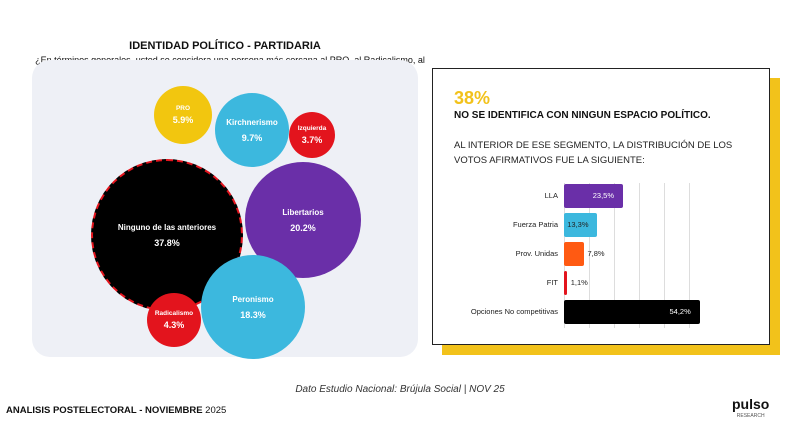 Image resolution: width=800 pixels, height=425 pixels. What do you see at coordinates (174, 325) in the screenshot?
I see `bubble-value: 4.3%` at bounding box center [174, 325].